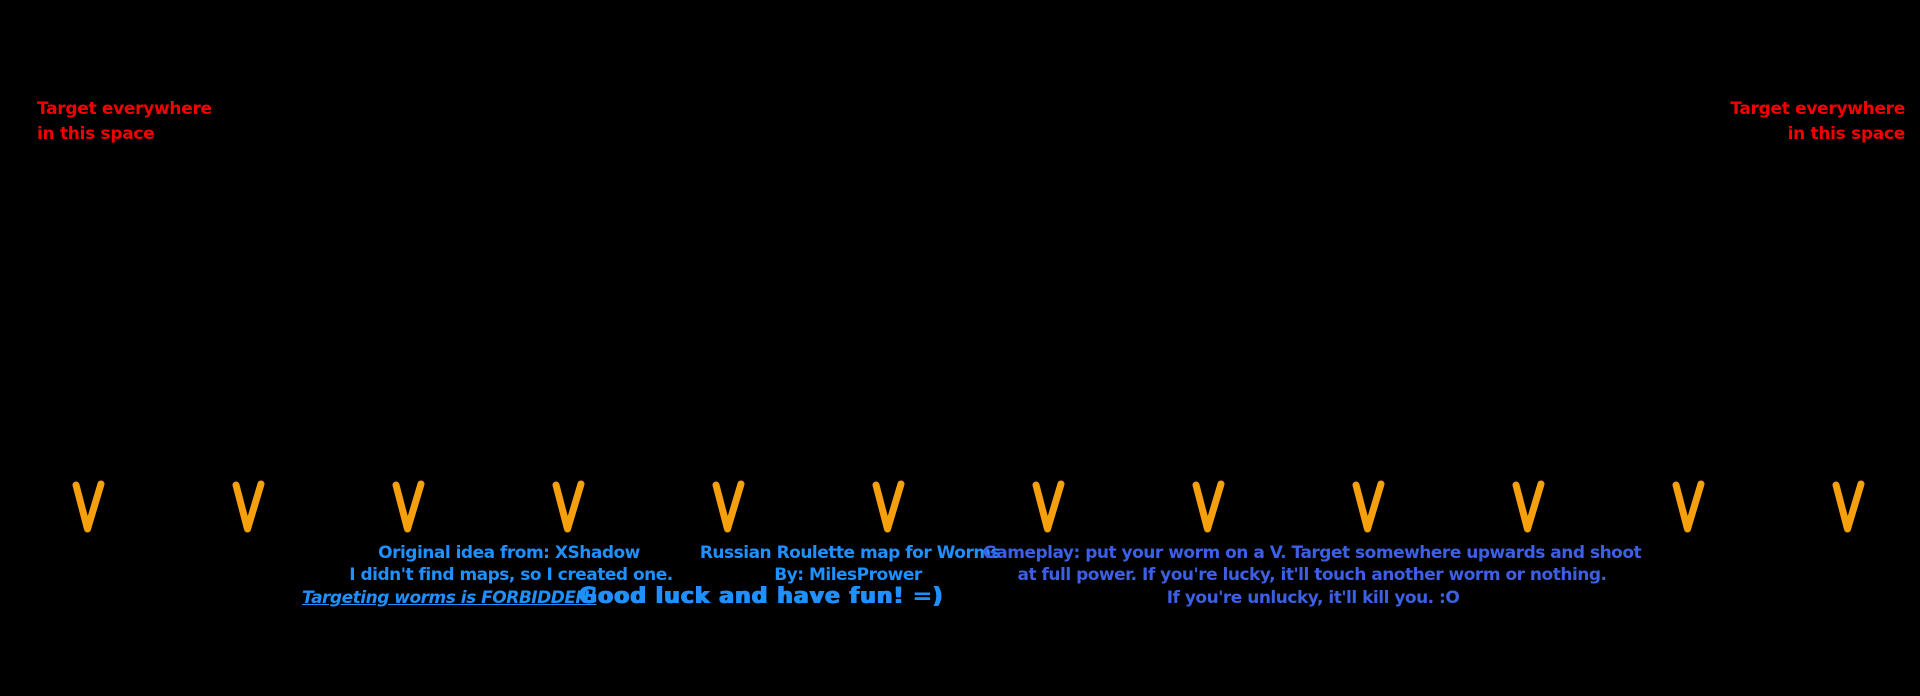 The height and width of the screenshot is (696, 1920). I want to click on target-note-left-line2: in this space, so click(96, 134).